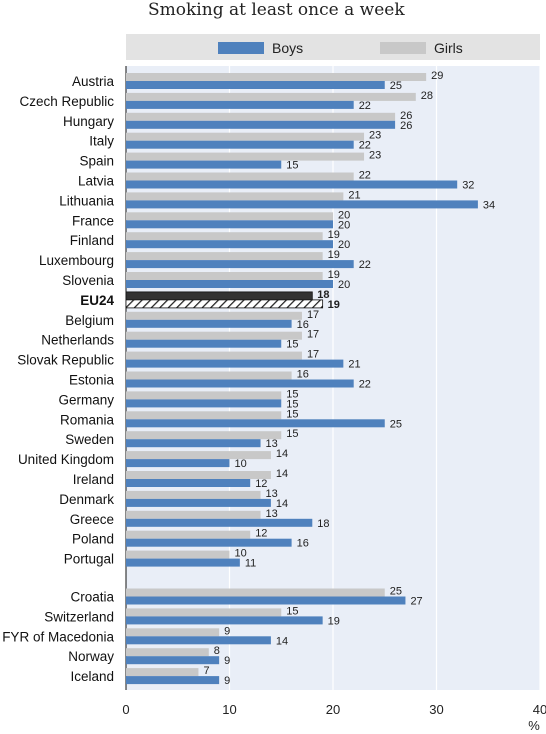 This screenshot has height=734, width=546. I want to click on value-label-boys: 12, so click(261, 484).